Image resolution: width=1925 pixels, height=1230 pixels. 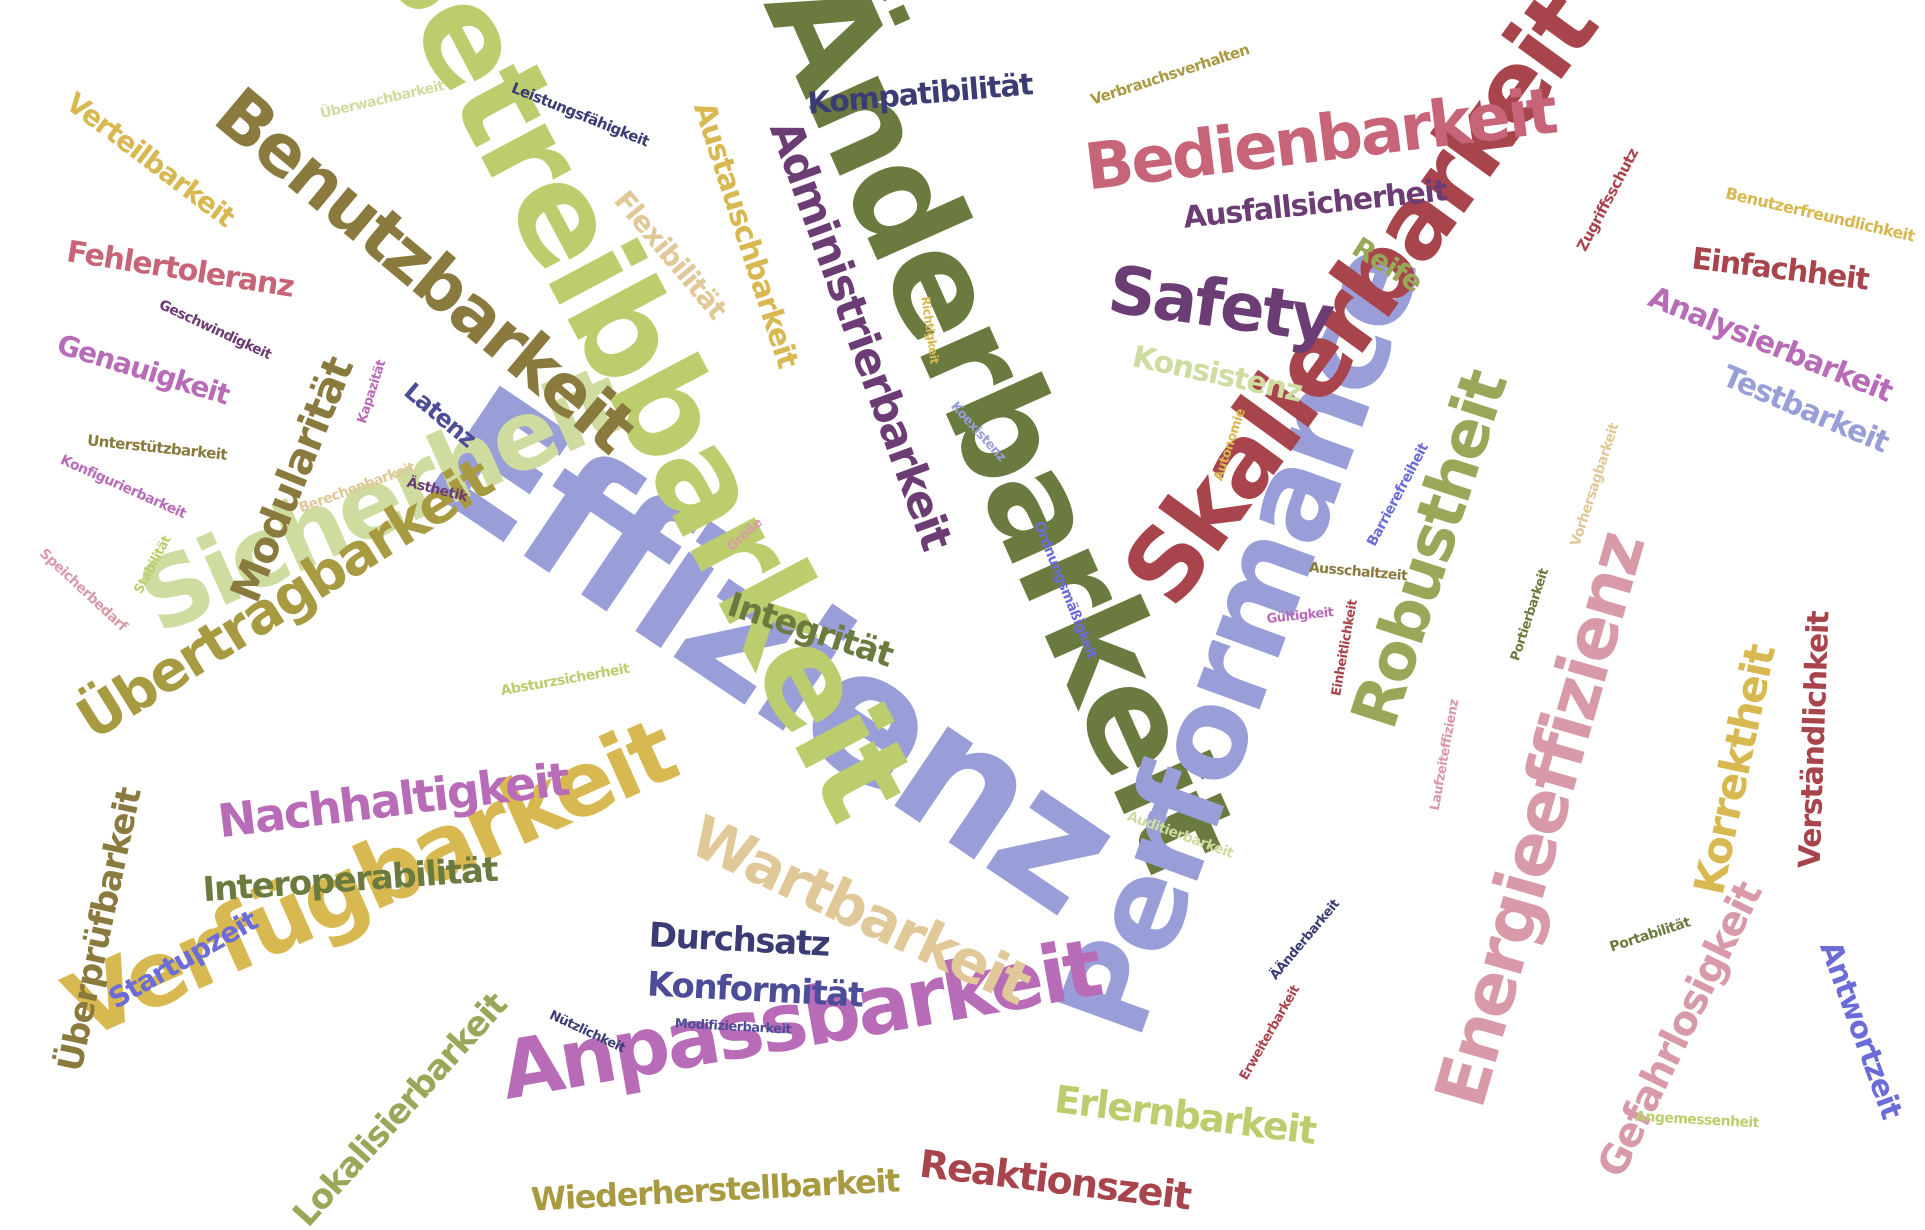 What do you see at coordinates (755, 990) in the screenshot?
I see `word-konformitaet: Konformität` at bounding box center [755, 990].